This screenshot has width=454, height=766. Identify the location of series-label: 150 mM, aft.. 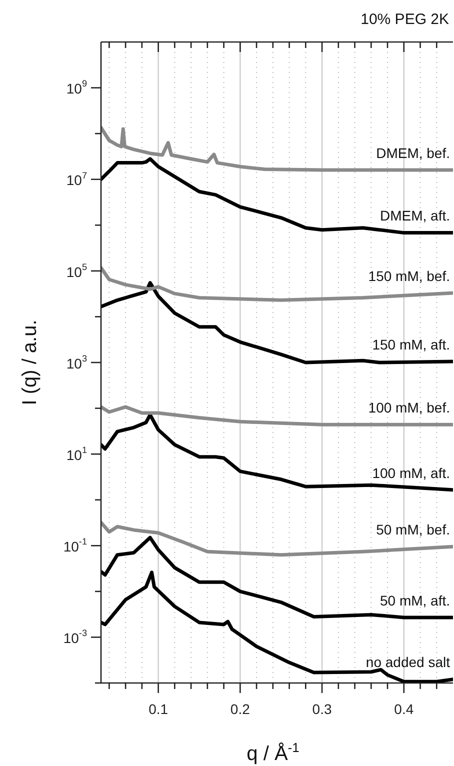
(411, 344).